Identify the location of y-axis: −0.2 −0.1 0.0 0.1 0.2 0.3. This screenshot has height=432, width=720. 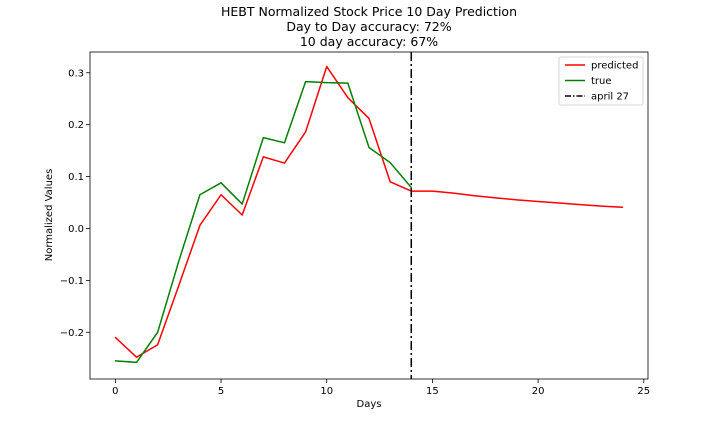
(75, 203).